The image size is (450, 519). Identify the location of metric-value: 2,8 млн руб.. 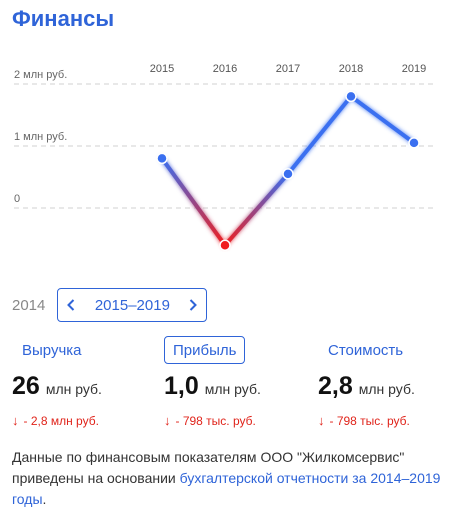
(366, 386).